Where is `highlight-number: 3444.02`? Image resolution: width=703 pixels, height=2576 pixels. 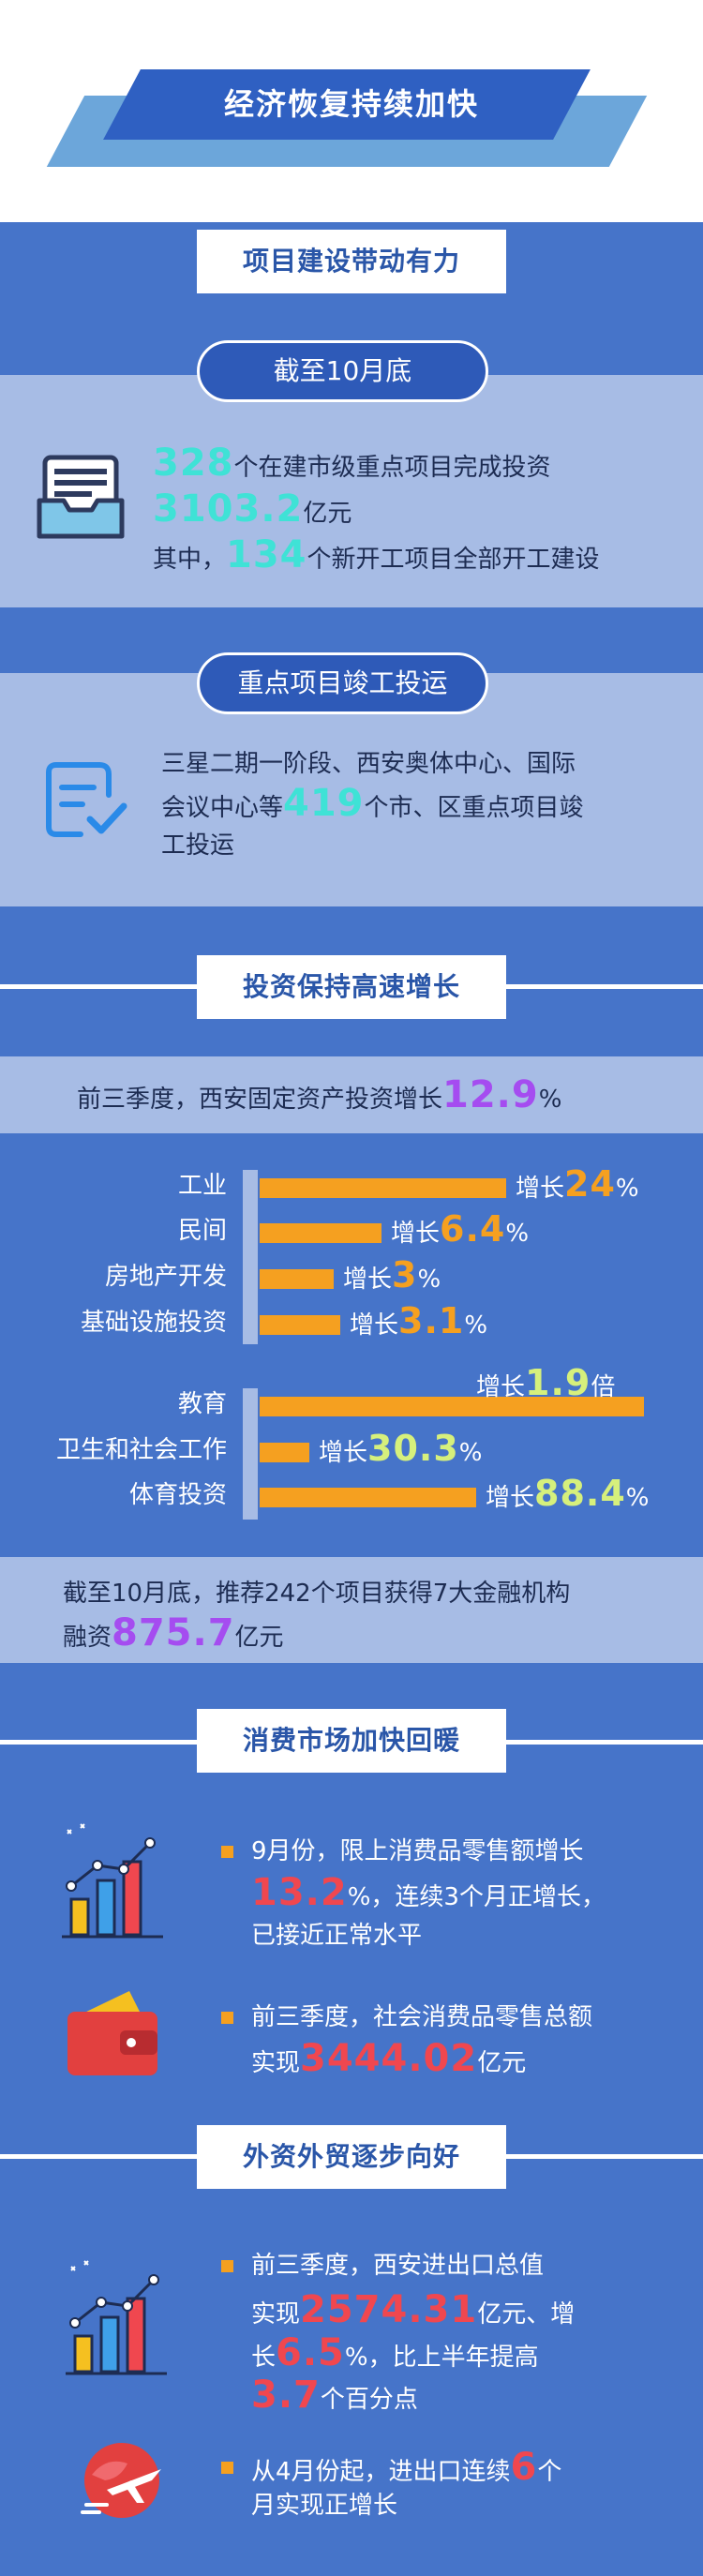 highlight-number: 3444.02 is located at coordinates (389, 2058).